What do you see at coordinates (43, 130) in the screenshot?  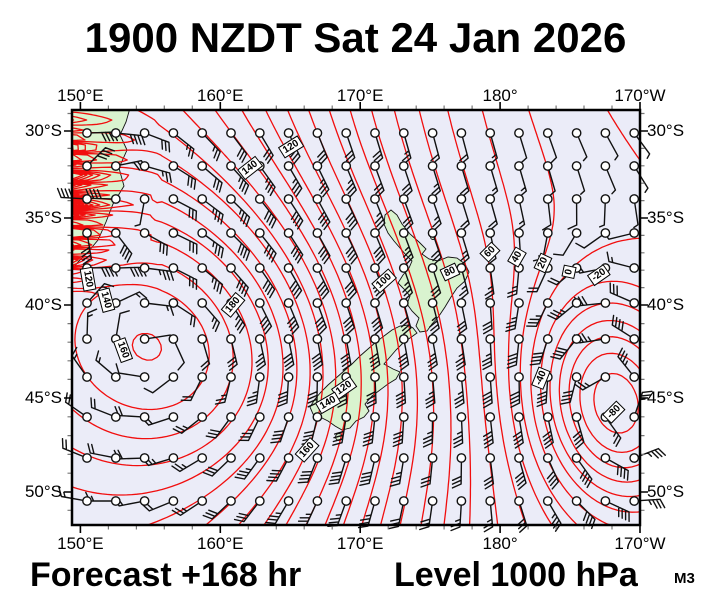 I see `lat-label-left: 30°S` at bounding box center [43, 130].